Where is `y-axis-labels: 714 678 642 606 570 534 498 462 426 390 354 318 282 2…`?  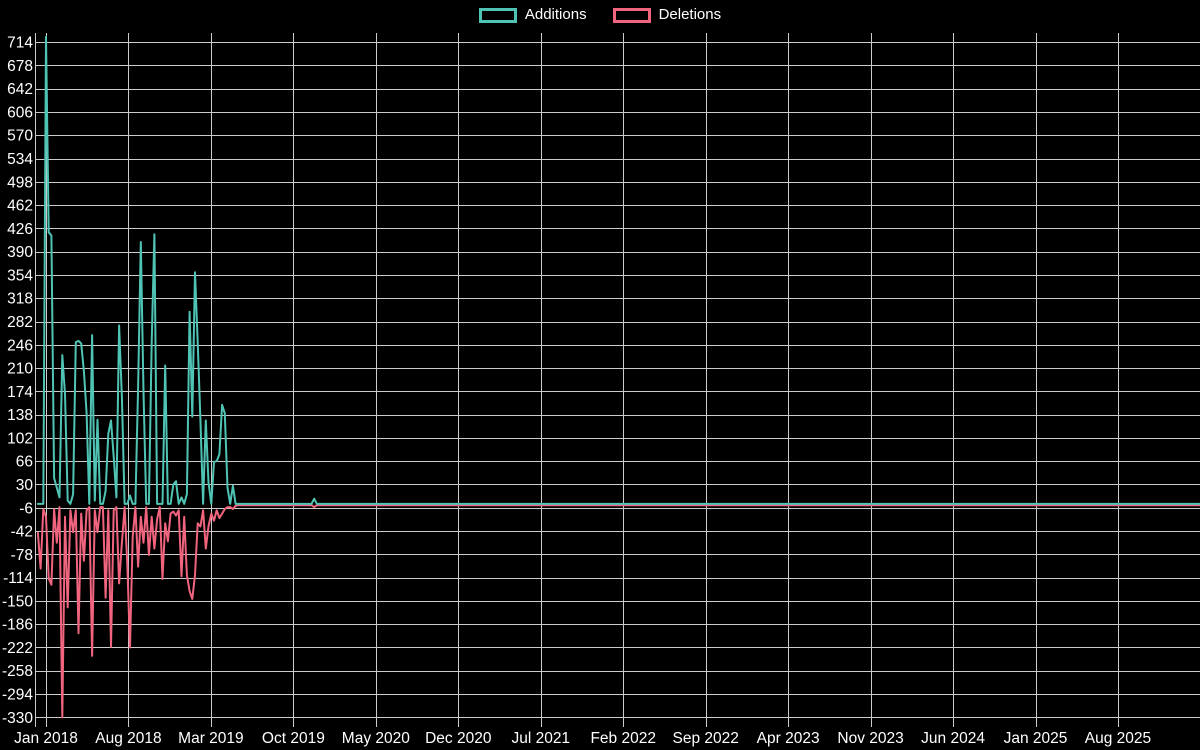
y-axis-labels: 714 678 642 606 570 534 498 462 426 390 354 318 282 2… is located at coordinates (17, 381).